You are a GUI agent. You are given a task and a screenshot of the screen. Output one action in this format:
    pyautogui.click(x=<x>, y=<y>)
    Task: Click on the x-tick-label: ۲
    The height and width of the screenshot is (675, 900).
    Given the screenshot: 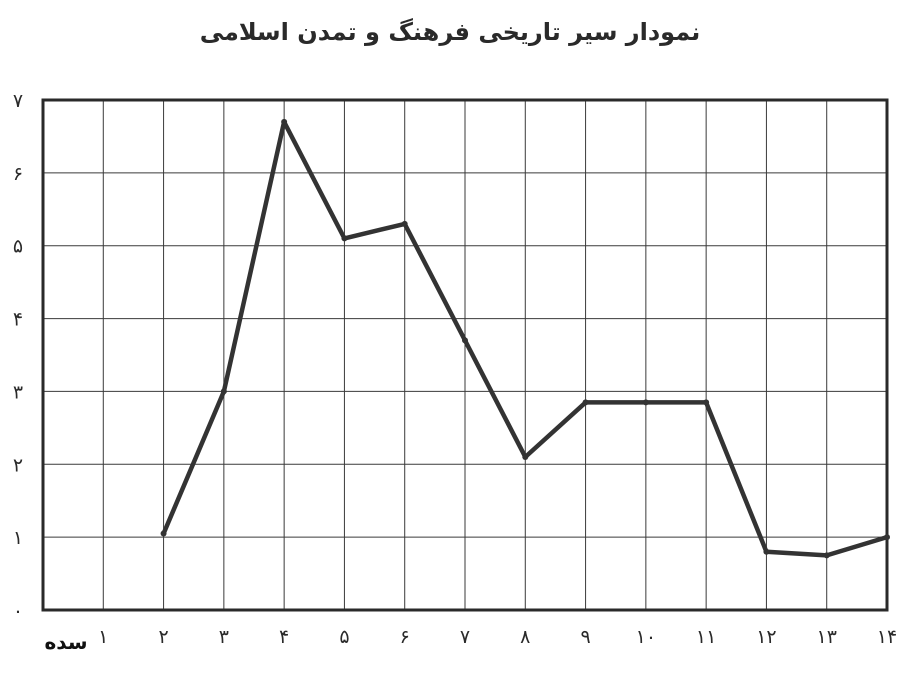 What is the action you would take?
    pyautogui.click(x=163, y=637)
    